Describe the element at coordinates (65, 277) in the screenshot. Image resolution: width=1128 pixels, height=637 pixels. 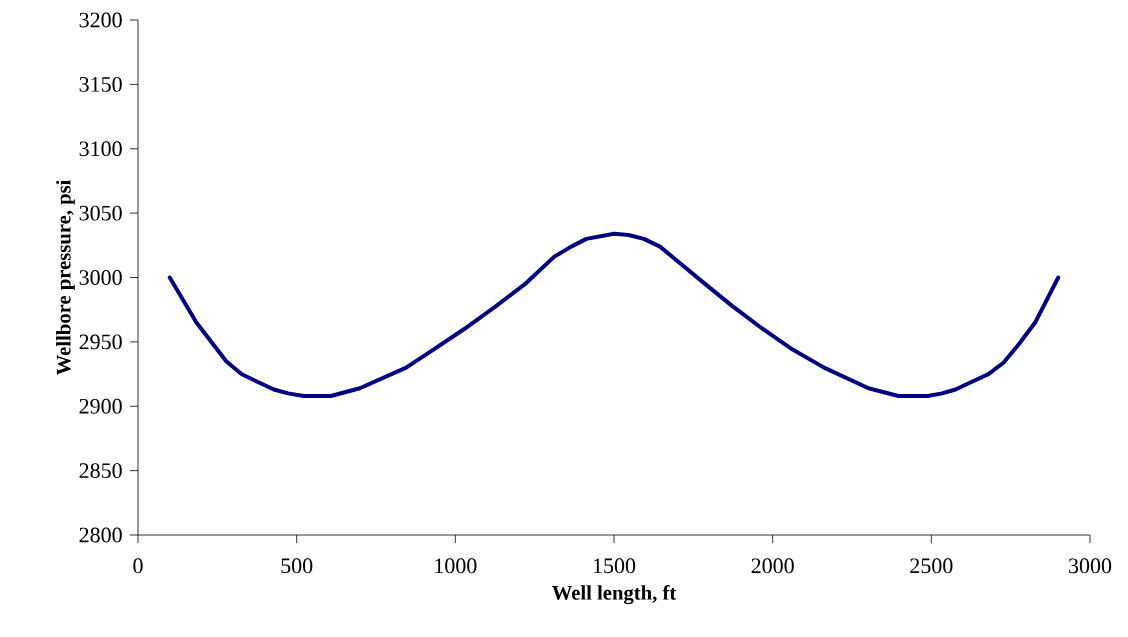
I see `y-axis-title: Wellbore pressure, psi` at that location.